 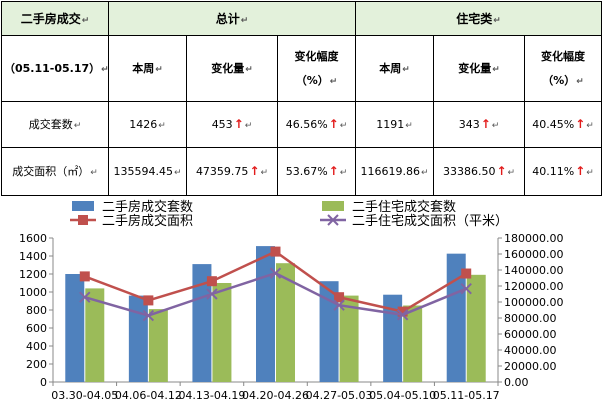 What do you see at coordinates (530, 318) in the screenshot?
I see `y-right-tick-label: 80000.00` at bounding box center [530, 318].